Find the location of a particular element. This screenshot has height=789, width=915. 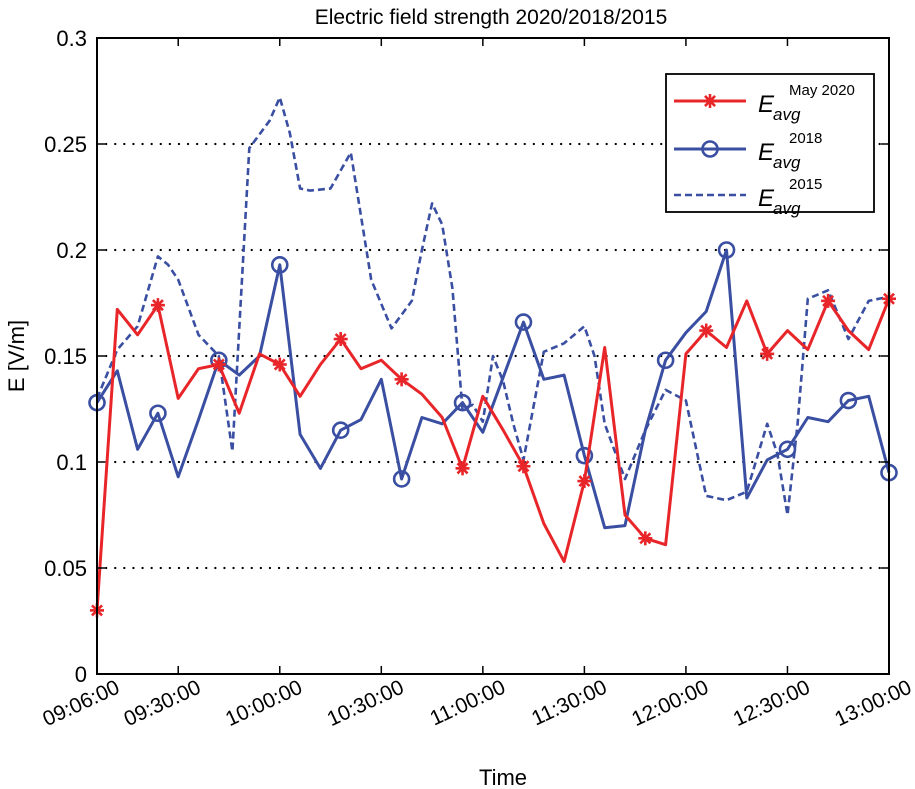

legend-label-sup: May 2020 is located at coordinates (822, 90).